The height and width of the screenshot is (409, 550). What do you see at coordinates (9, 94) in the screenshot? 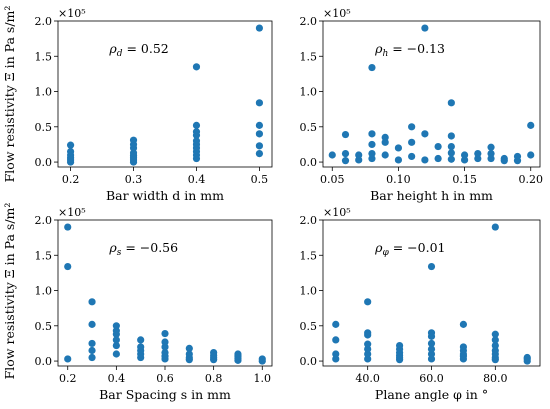
I see `shared-ylabel-top: Flow resistivity Ξ in Pa s/m²` at bounding box center [9, 94].